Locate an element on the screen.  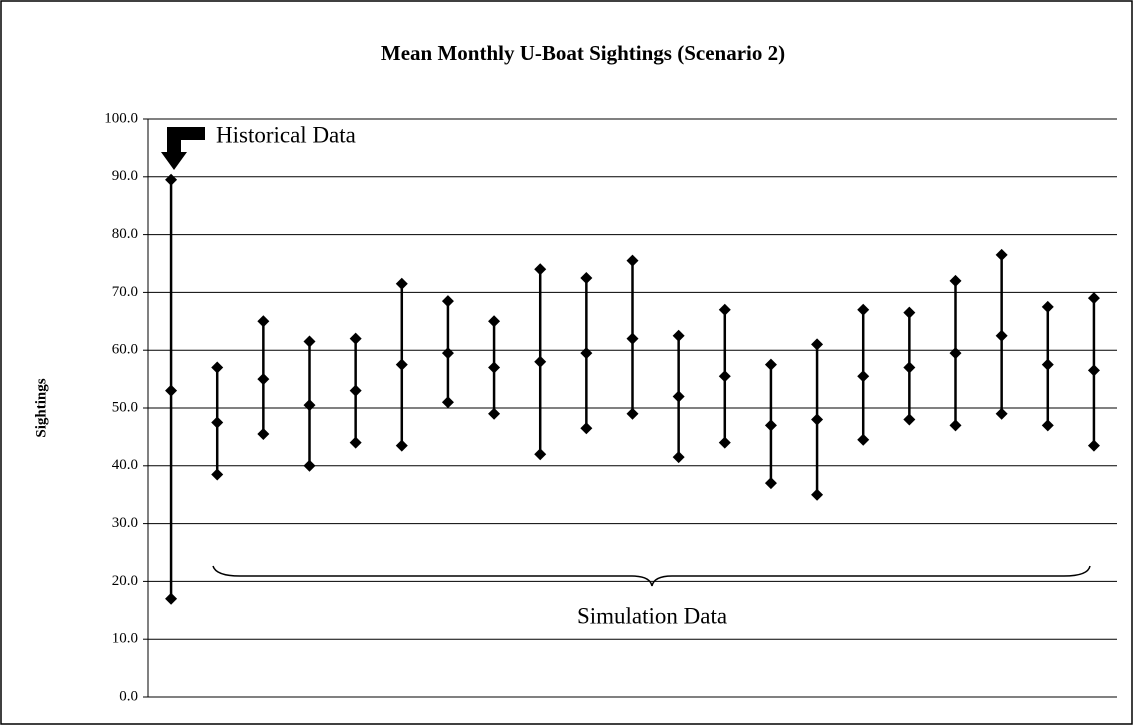
y-tick-label: 50.0 is located at coordinates (125, 407).